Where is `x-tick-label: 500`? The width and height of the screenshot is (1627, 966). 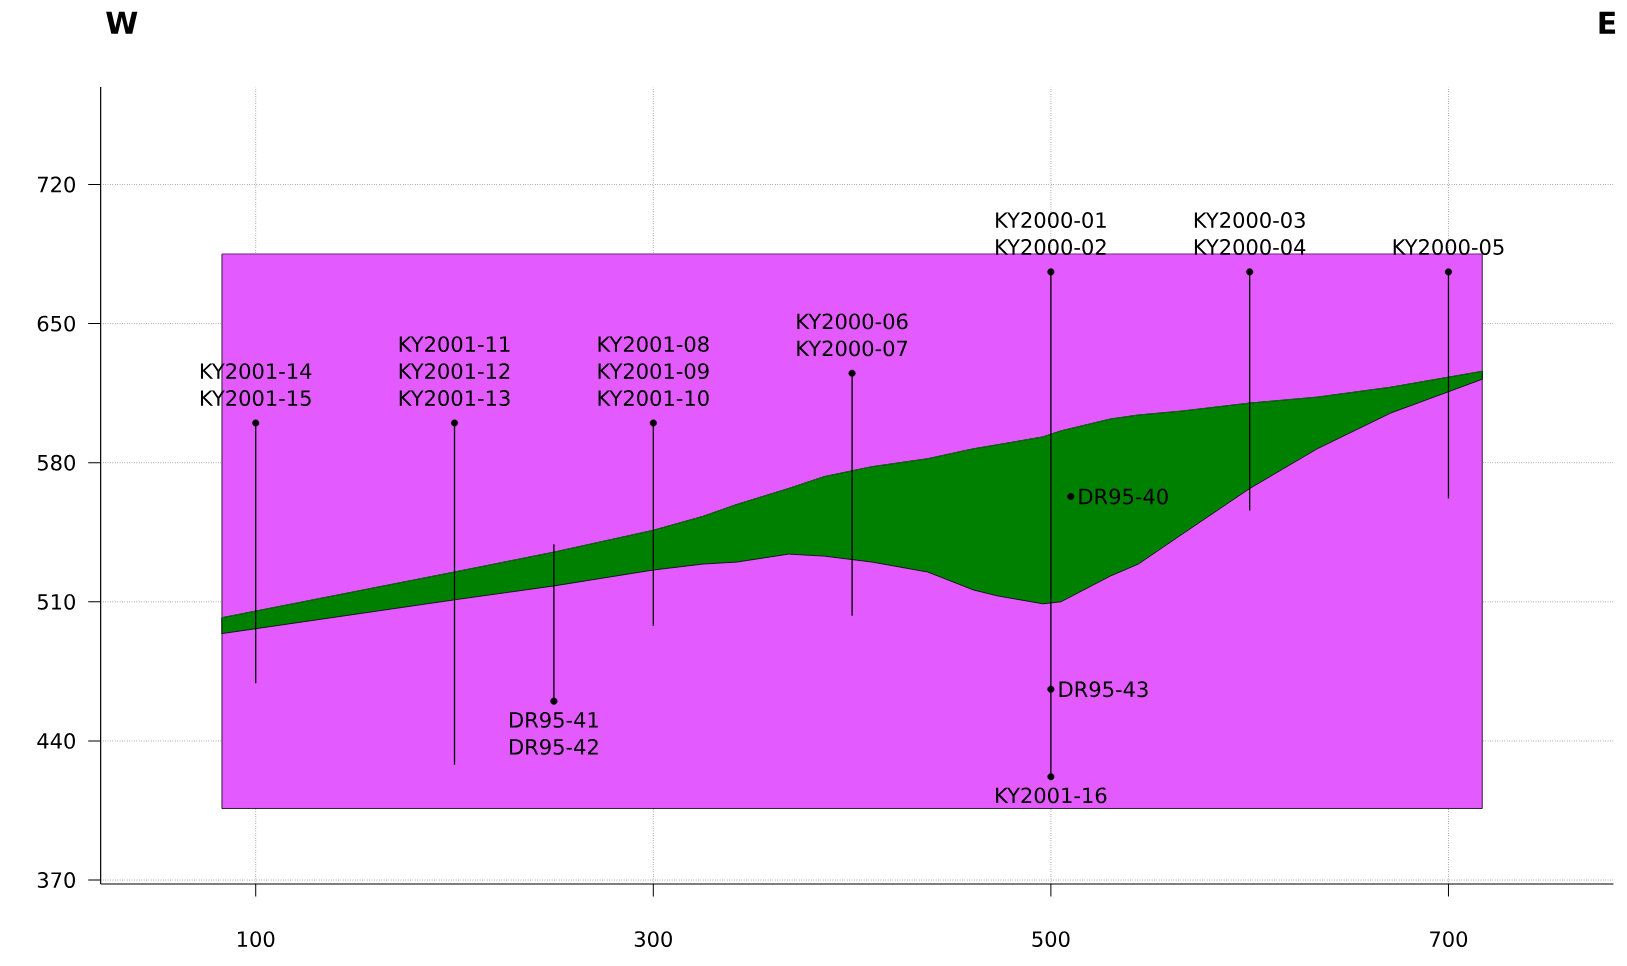
x-tick-label: 500 is located at coordinates (1051, 939).